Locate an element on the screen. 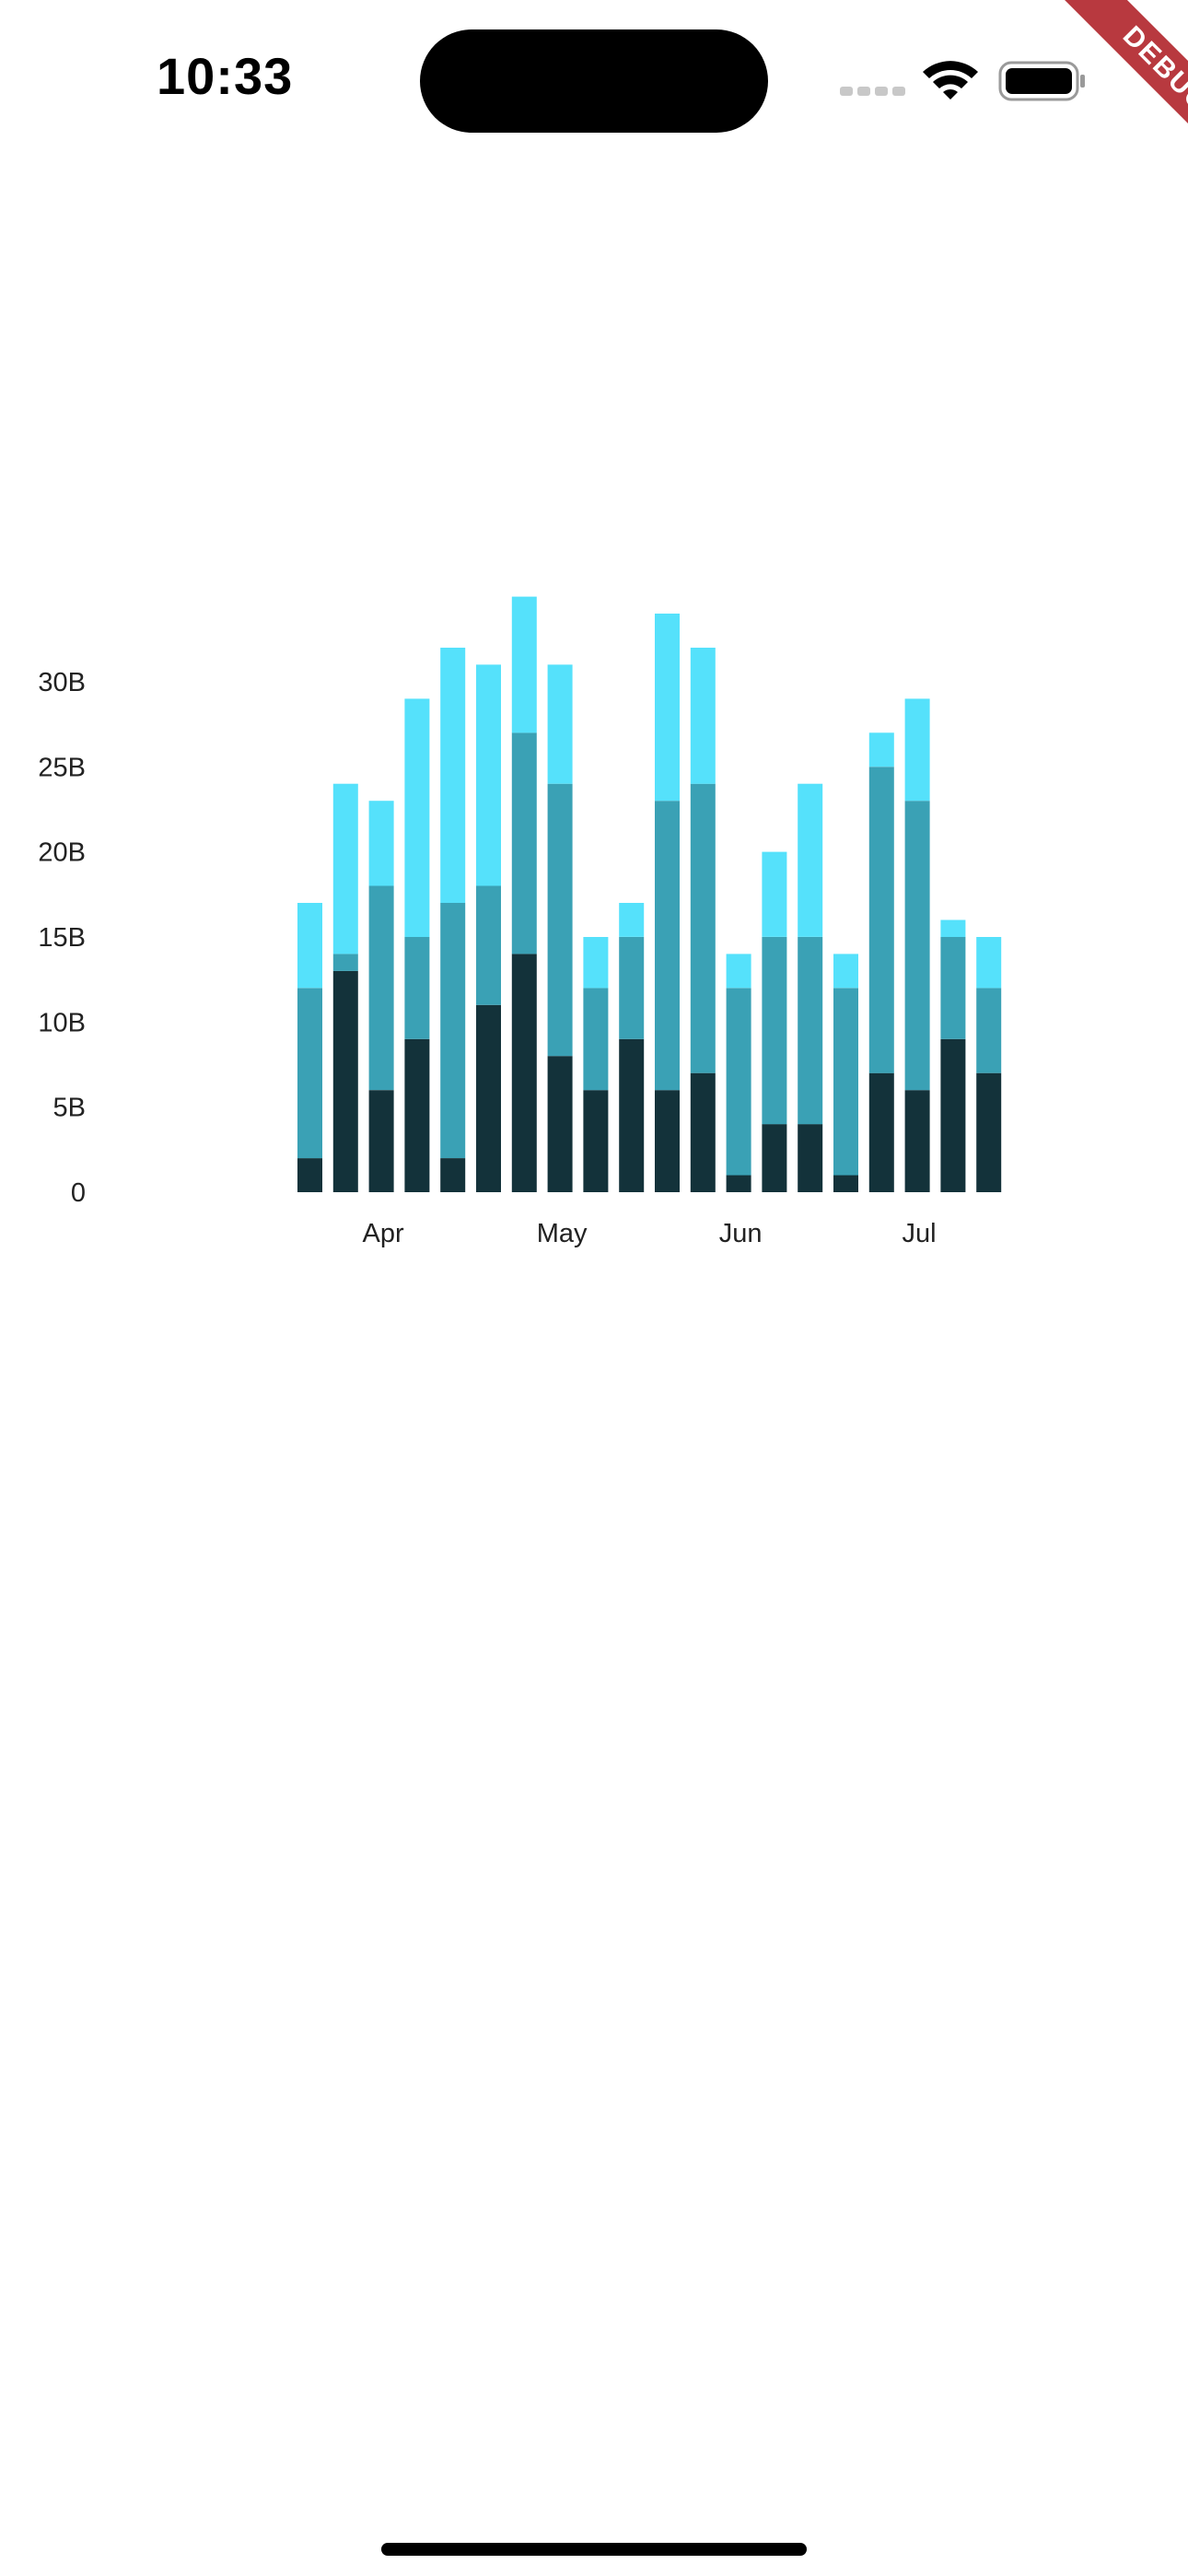 The width and height of the screenshot is (1188, 2576). y-tick-label: 25B is located at coordinates (62, 767).